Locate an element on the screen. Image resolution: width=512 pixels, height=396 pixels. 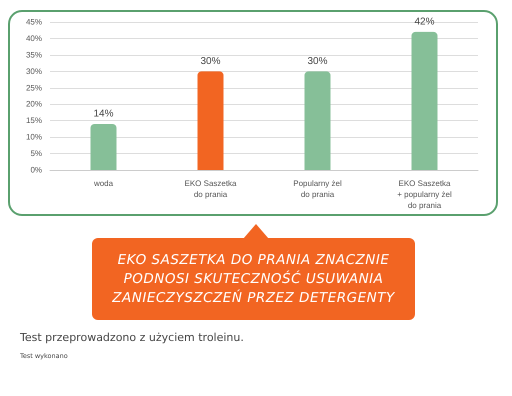
x-tick-label: woda is located at coordinates (103, 183).